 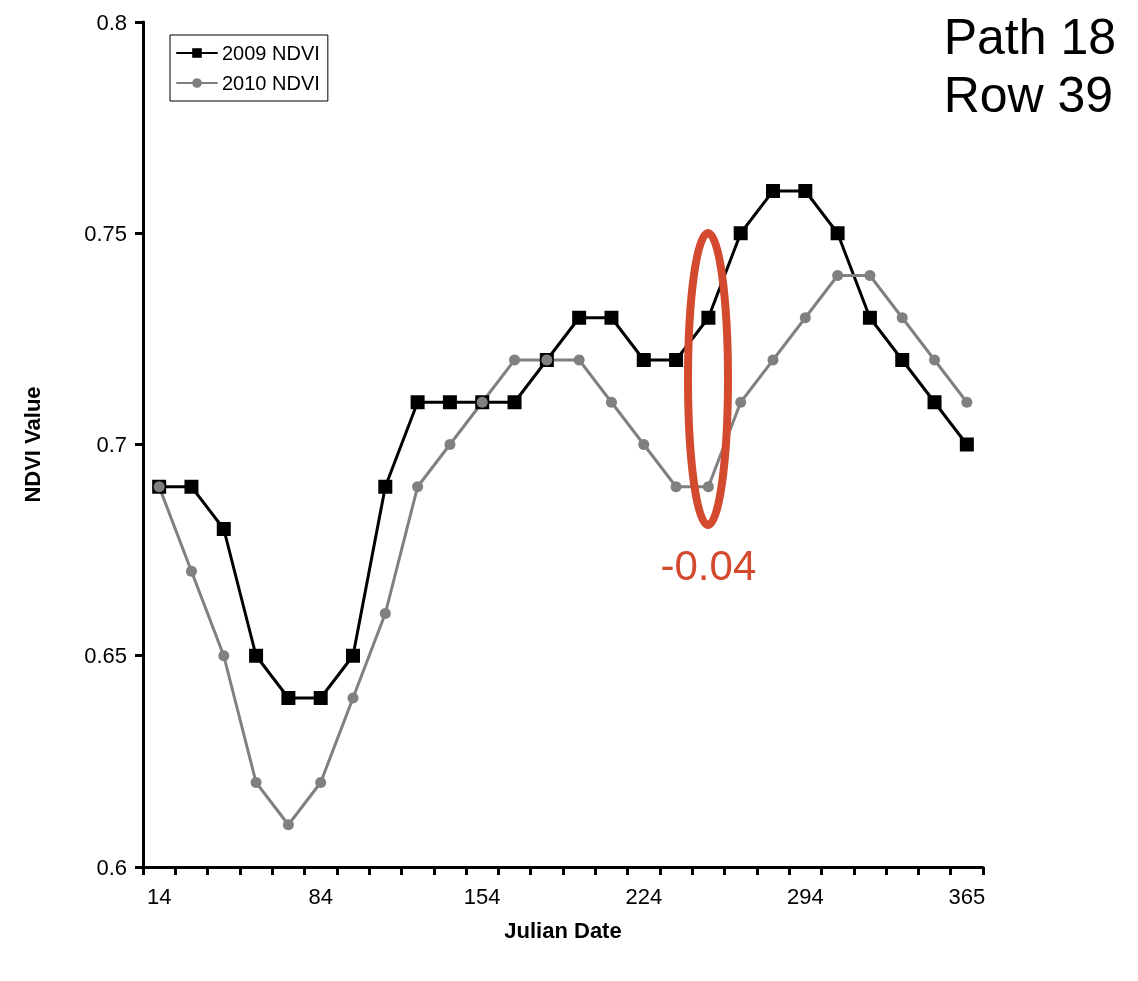 I want to click on y-tick-label: 0.7, so click(x=111, y=444).